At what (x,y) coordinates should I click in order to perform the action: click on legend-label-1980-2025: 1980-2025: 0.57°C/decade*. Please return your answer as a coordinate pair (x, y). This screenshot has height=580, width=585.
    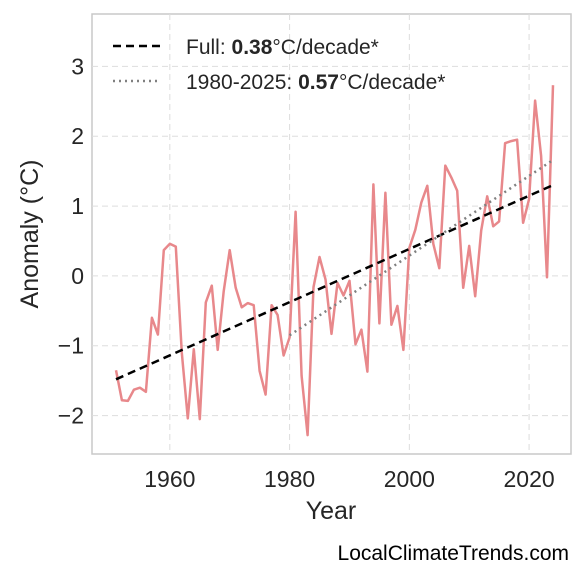
    Looking at the image, I should click on (315, 82).